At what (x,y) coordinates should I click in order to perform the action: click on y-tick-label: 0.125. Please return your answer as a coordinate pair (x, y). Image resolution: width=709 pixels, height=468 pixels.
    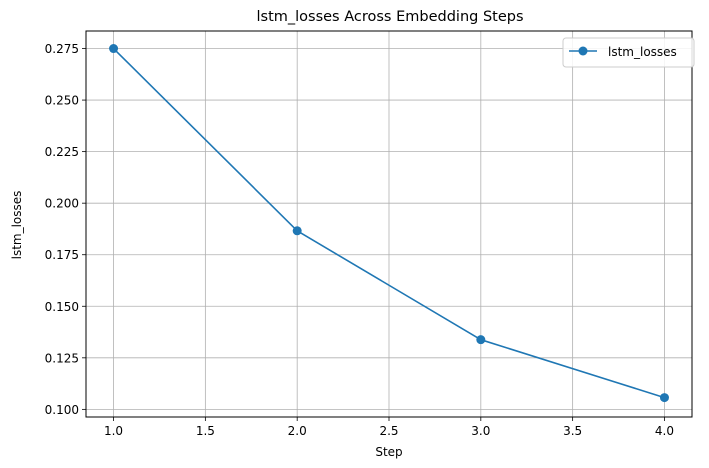
    Looking at the image, I should click on (62, 358).